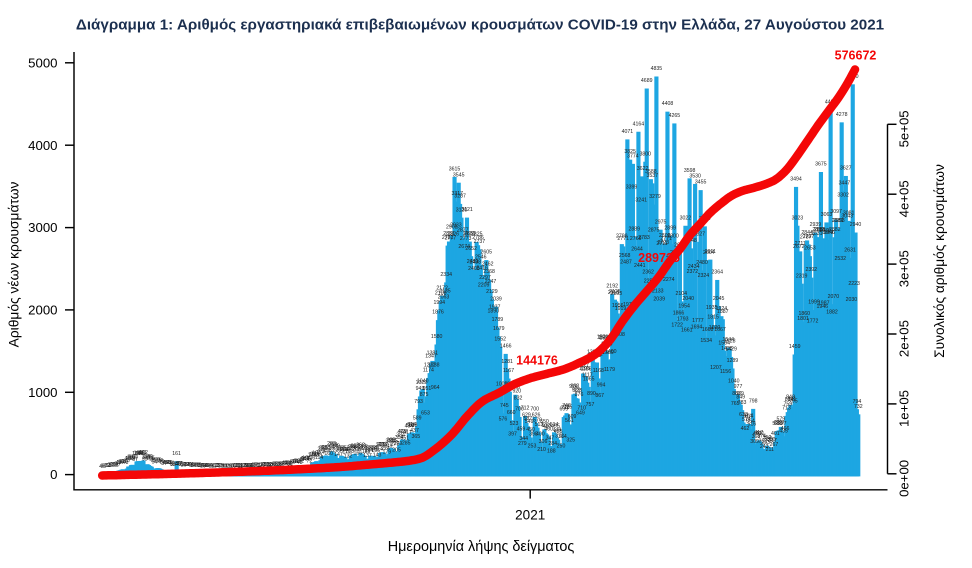 This screenshot has width=972, height=568. What do you see at coordinates (494, 312) in the screenshot?
I see `svg-text: 1890` at bounding box center [494, 312].